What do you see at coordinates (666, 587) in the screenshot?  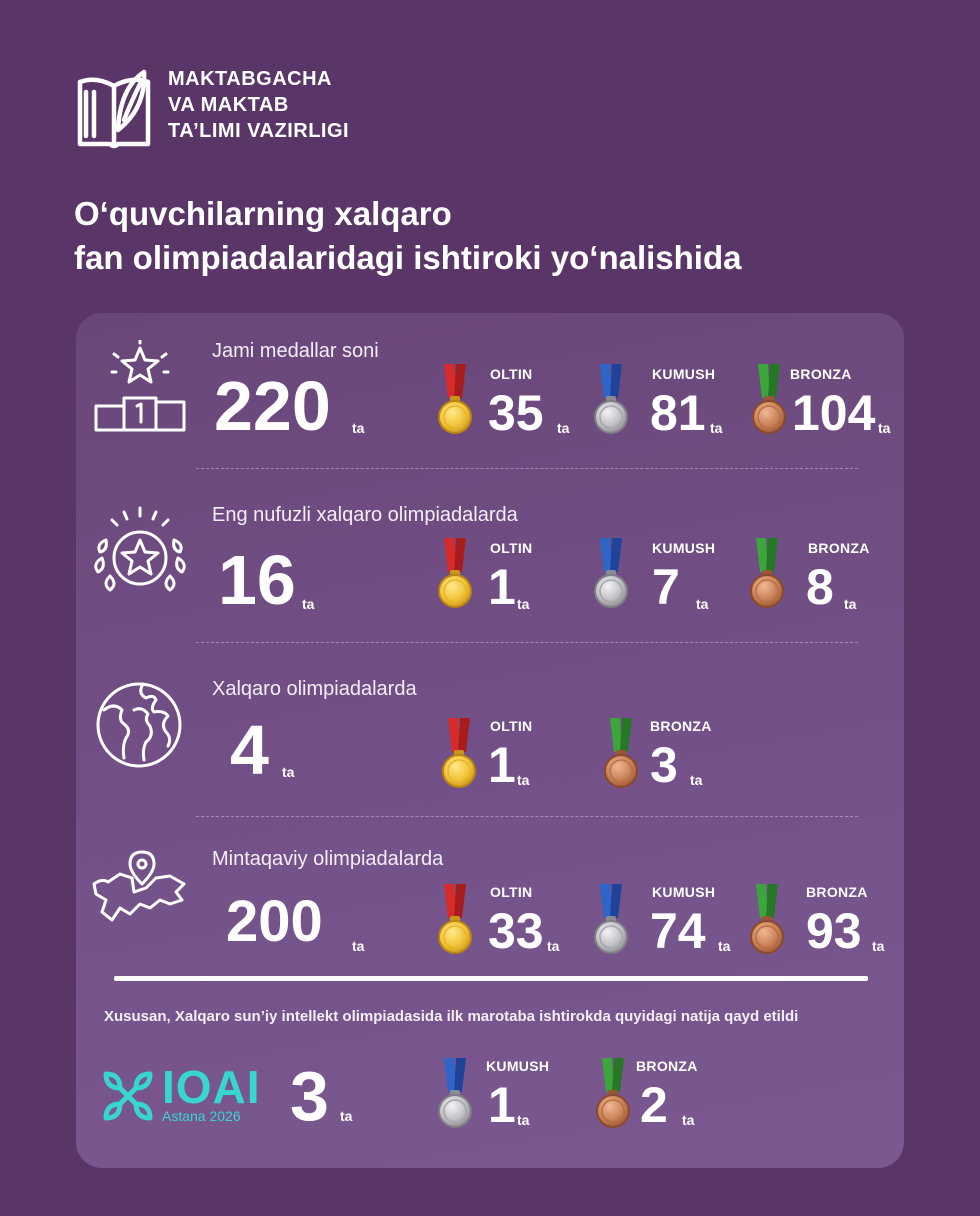 I see `medal-count: 7` at bounding box center [666, 587].